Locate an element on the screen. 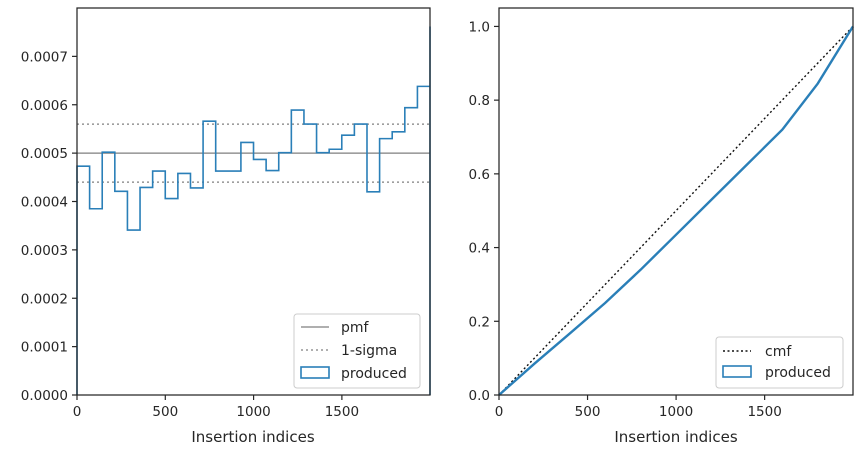 This screenshot has height=453, width=861. cumulative-x-ticks: 0 500 1000 1500 is located at coordinates (638, 407).